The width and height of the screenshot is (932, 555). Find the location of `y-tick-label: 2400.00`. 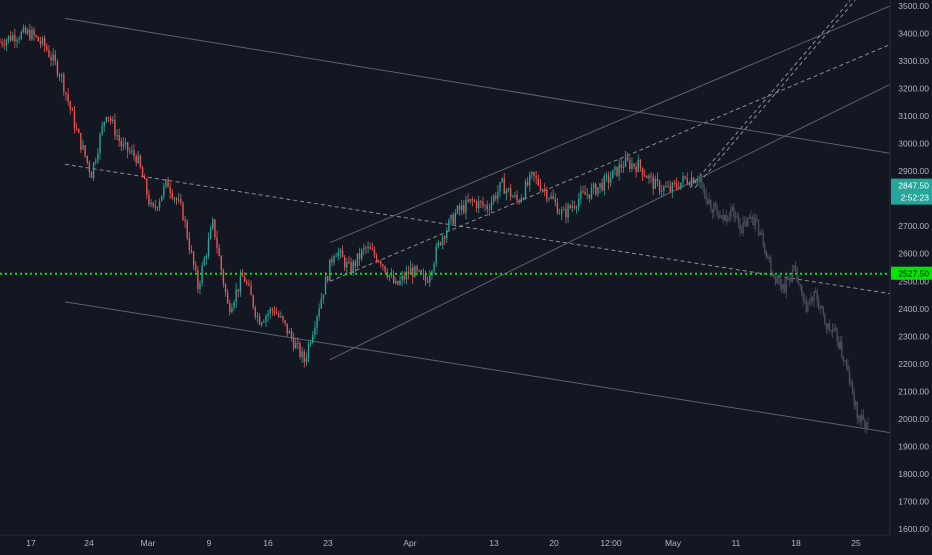

y-tick-label: 2400.00 is located at coordinates (913, 309).